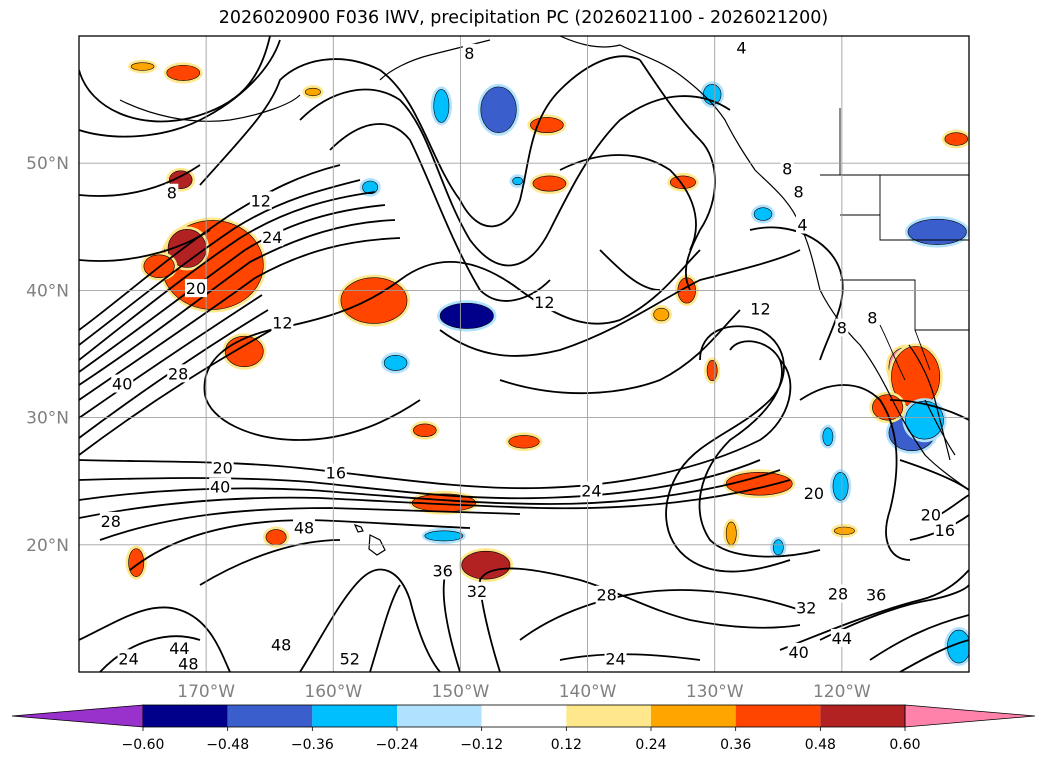 Image resolution: width=1047 pixels, height=765 pixels. I want to click on lon-tick-label: 140°W, so click(588, 691).